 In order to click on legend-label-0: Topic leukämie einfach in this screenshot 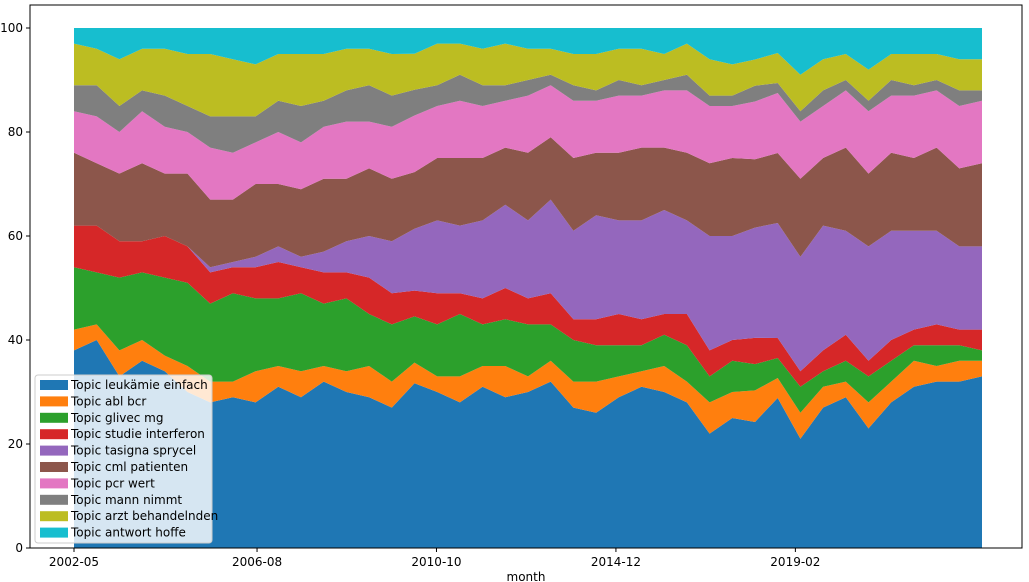, I will do `click(139, 385)`.